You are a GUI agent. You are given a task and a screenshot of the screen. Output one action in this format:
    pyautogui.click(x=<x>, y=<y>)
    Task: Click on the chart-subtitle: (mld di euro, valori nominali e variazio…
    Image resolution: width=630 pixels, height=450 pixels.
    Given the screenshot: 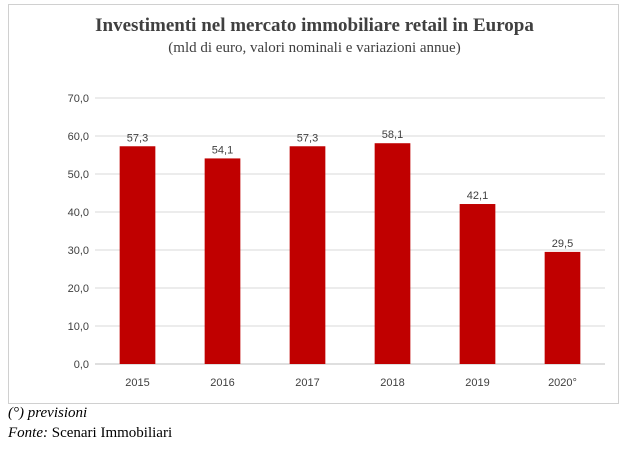 What is the action you would take?
    pyautogui.click(x=314, y=48)
    